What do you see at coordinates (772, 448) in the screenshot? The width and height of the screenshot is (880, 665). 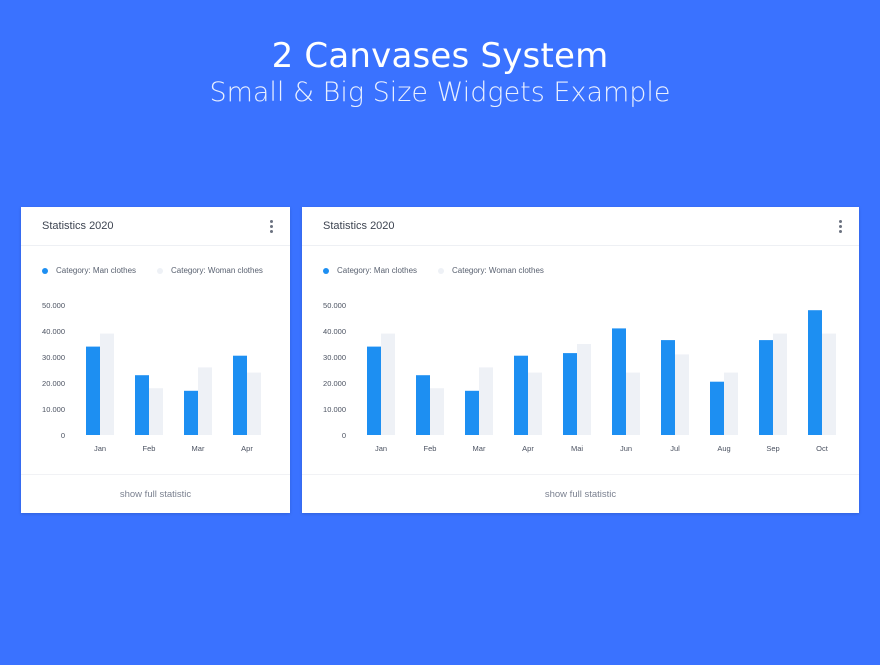 I see `x-tick-label: Sep` at bounding box center [772, 448].